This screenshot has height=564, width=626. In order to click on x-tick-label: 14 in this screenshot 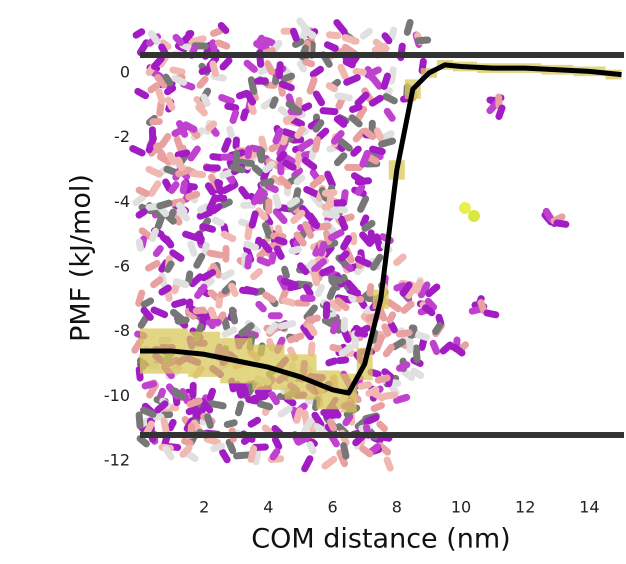, I will do `click(589, 507)`.